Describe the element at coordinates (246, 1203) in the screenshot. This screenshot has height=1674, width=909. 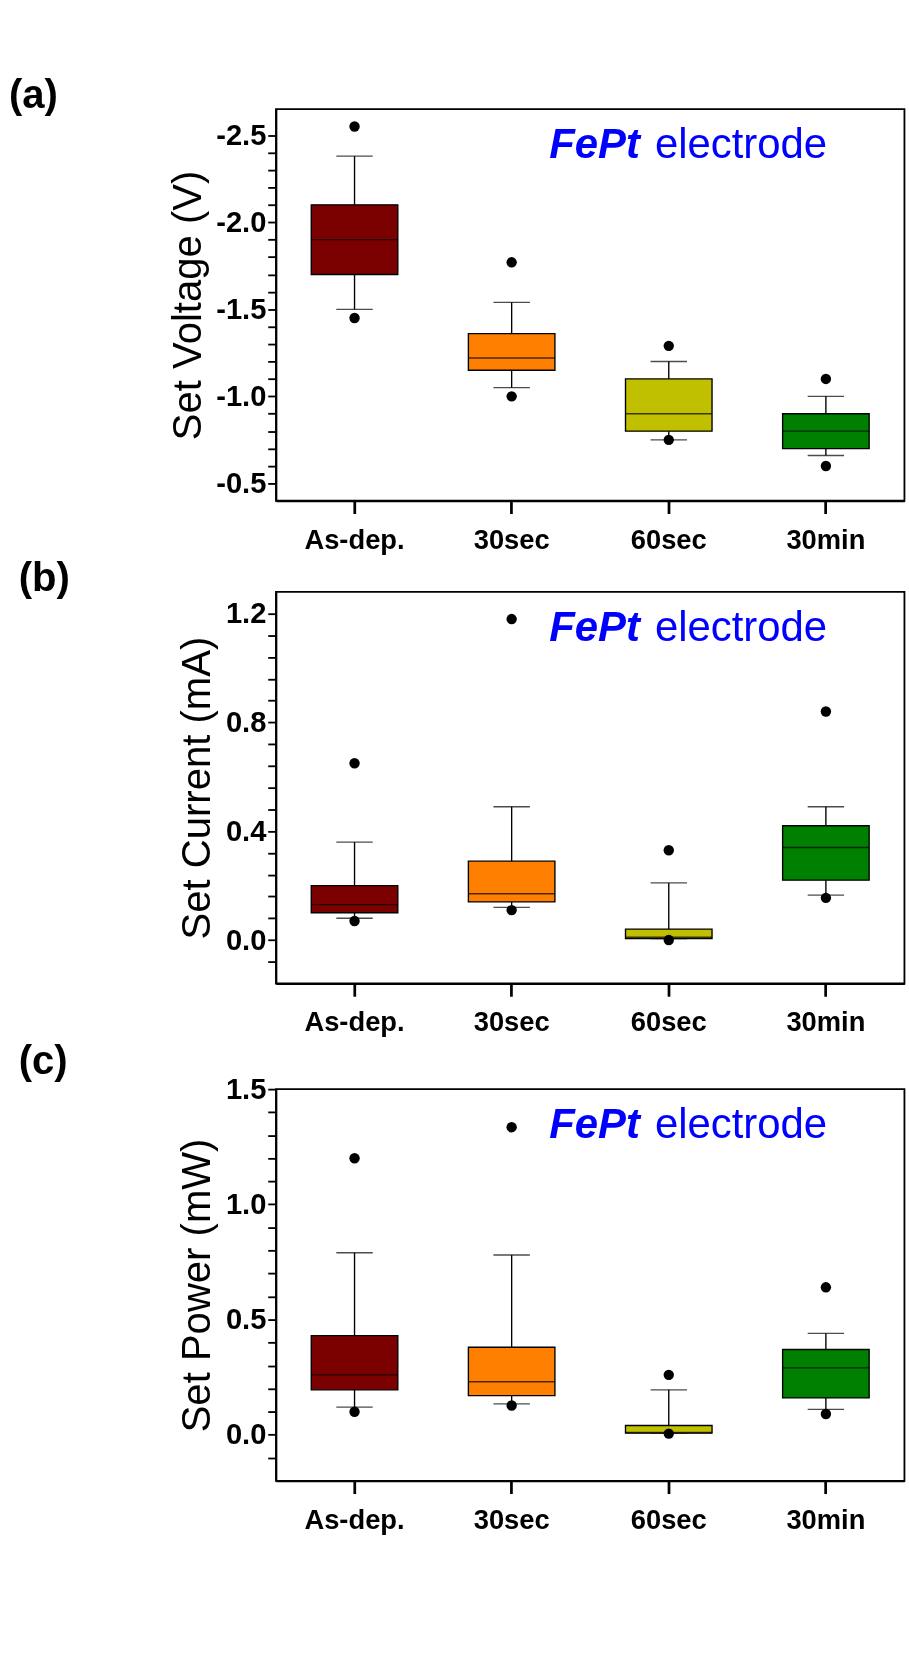
I see `y-tick-label: 1.0` at that location.